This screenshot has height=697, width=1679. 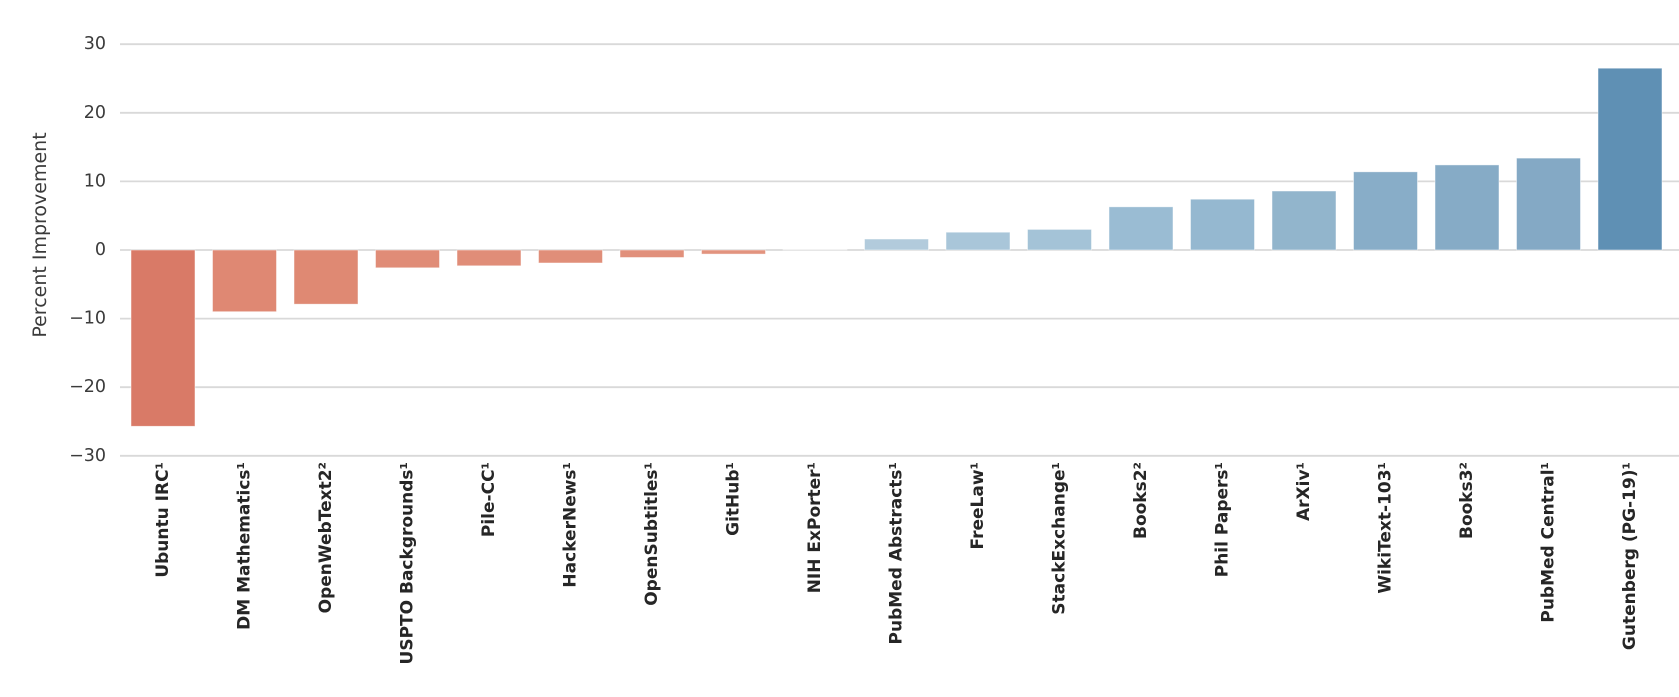 What do you see at coordinates (95, 44) in the screenshot?
I see `y-tick-label: 30` at bounding box center [95, 44].